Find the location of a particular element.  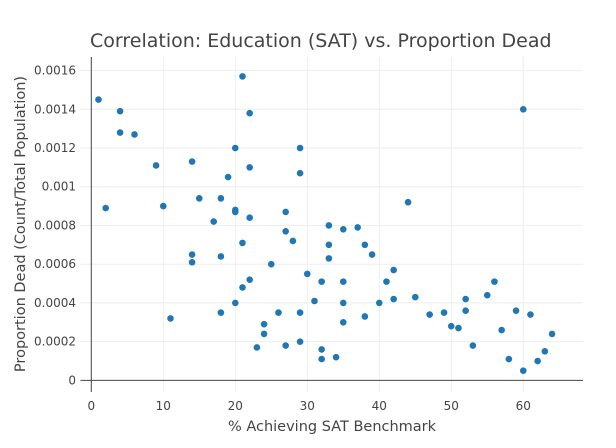

y-axis-title: Proportion Dead (Count/Total Population) is located at coordinates (21, 224).